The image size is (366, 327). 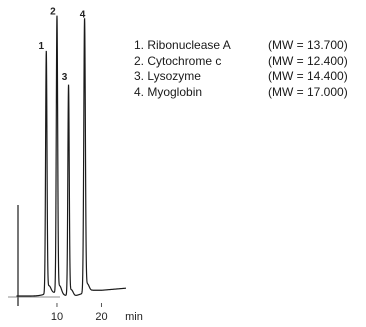 I want to click on legend-item-mw: (MW = 13.700), so click(x=308, y=45).